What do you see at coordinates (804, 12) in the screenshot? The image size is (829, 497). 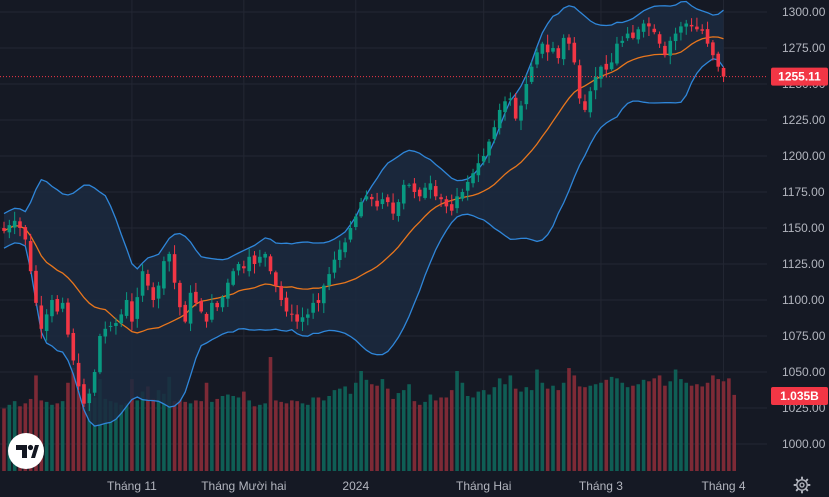 I see `y-tick-label: 1300.00` at bounding box center [804, 12].